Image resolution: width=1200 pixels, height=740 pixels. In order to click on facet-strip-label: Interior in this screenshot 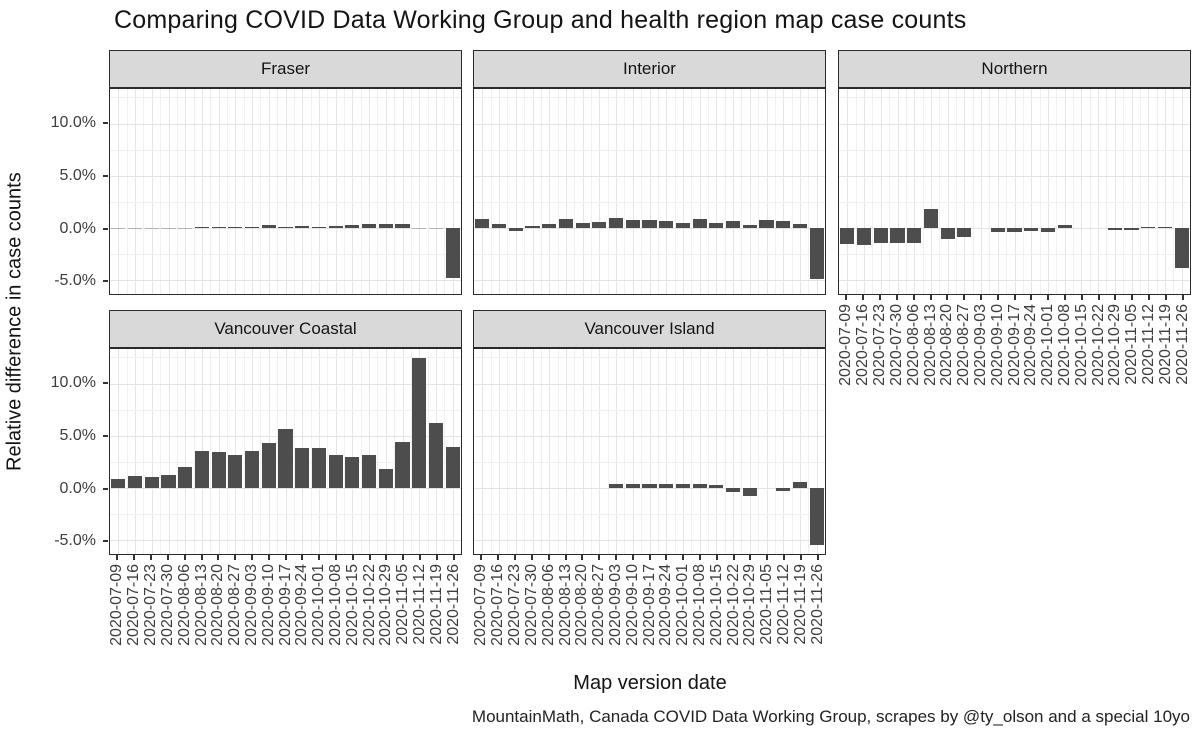, I will do `click(649, 68)`.